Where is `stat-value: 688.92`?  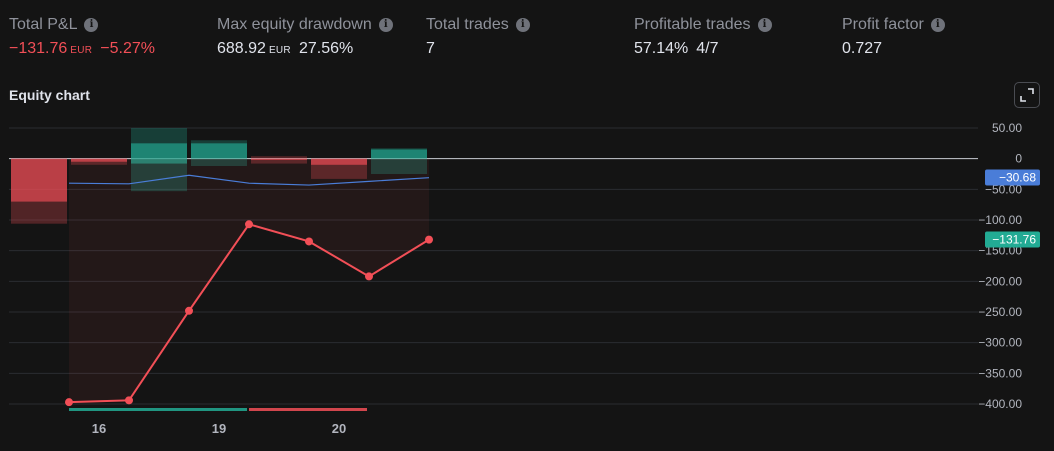 stat-value: 688.92 is located at coordinates (241, 48).